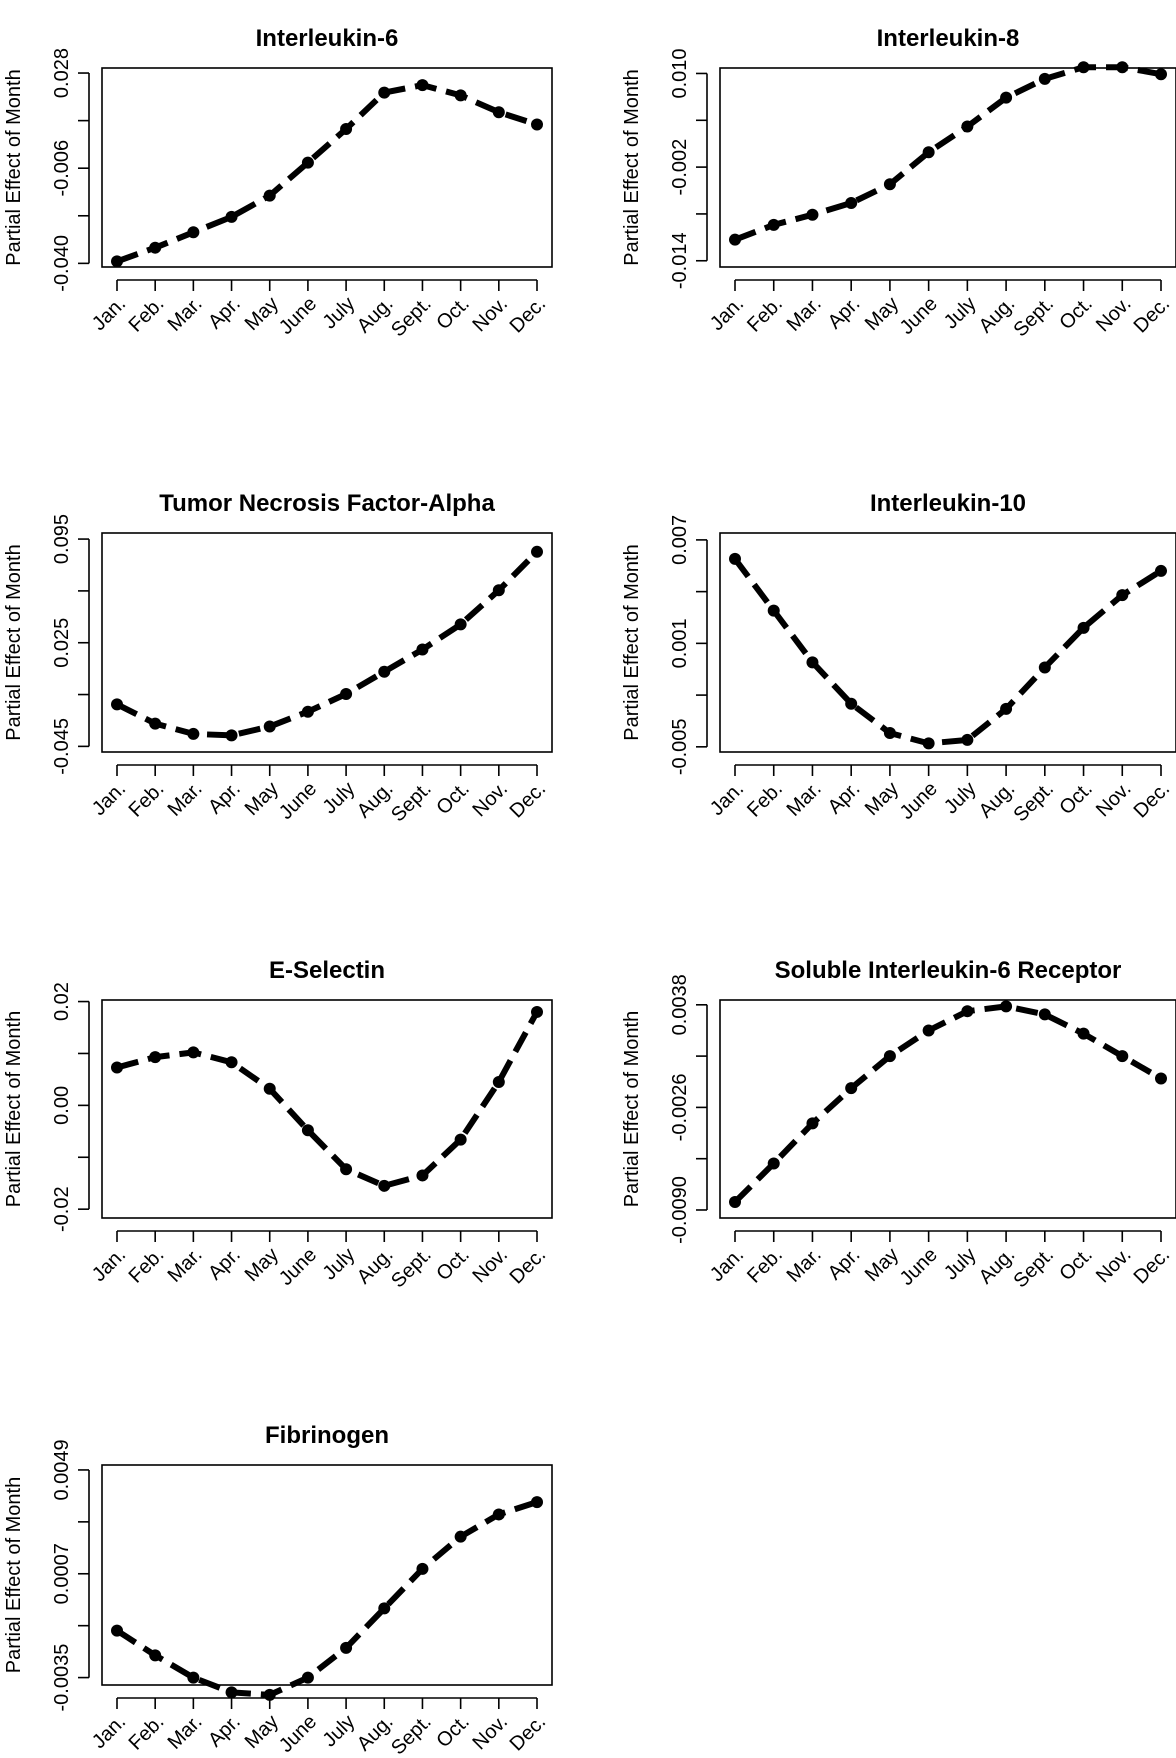 This screenshot has width=1176, height=1758. What do you see at coordinates (62, 168) in the screenshot?
I see `y-tick-label: -0.006` at bounding box center [62, 168].